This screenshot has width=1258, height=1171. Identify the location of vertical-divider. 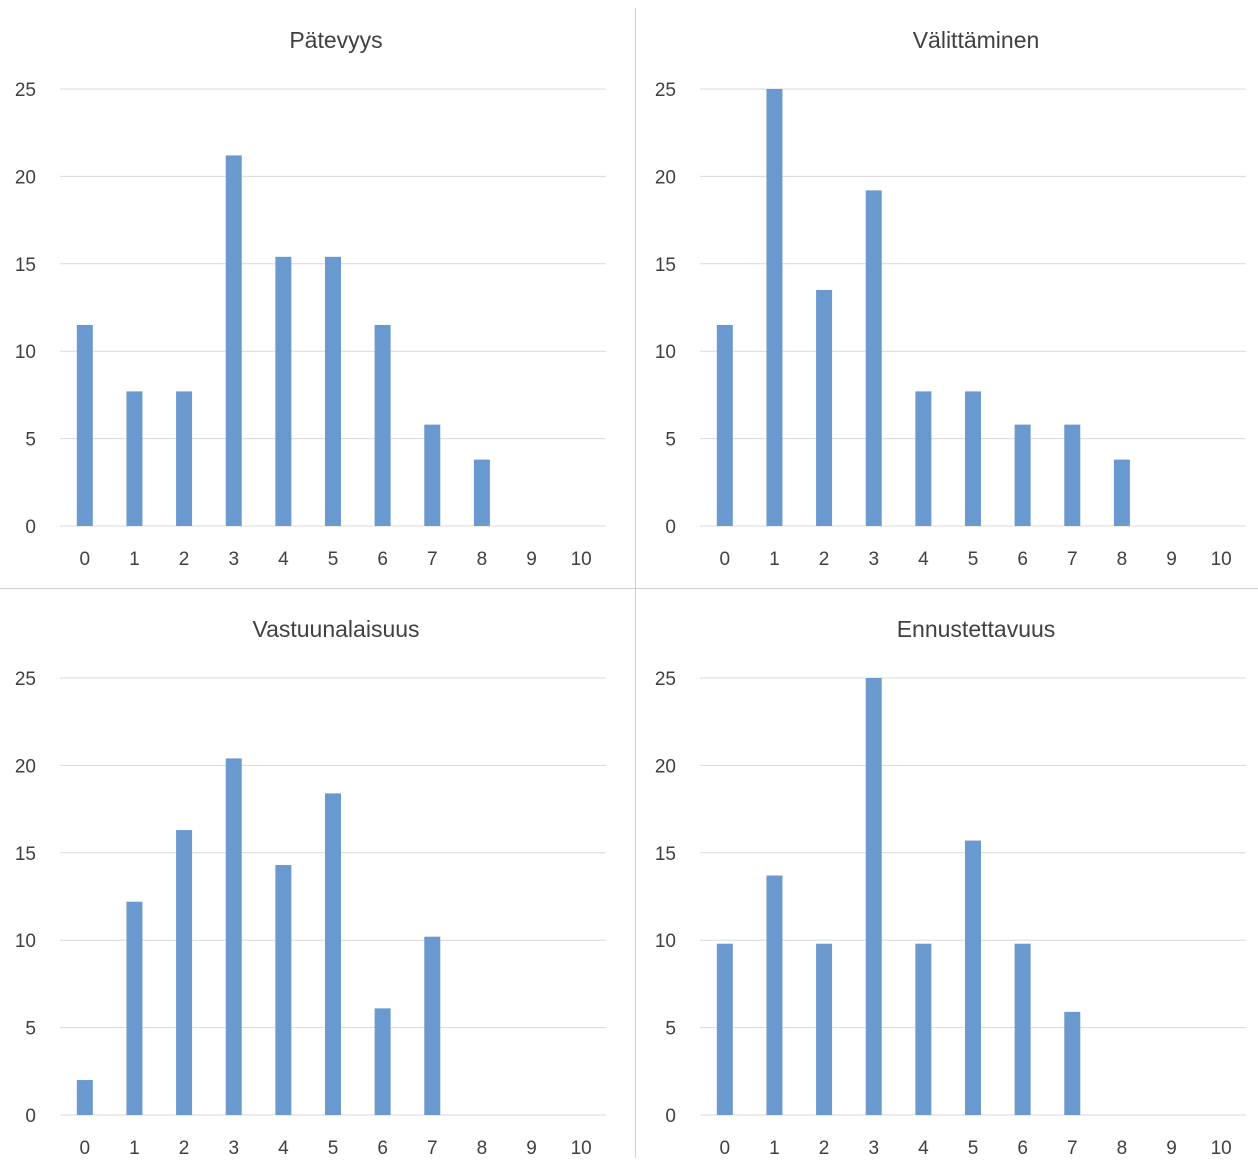
(635, 583).